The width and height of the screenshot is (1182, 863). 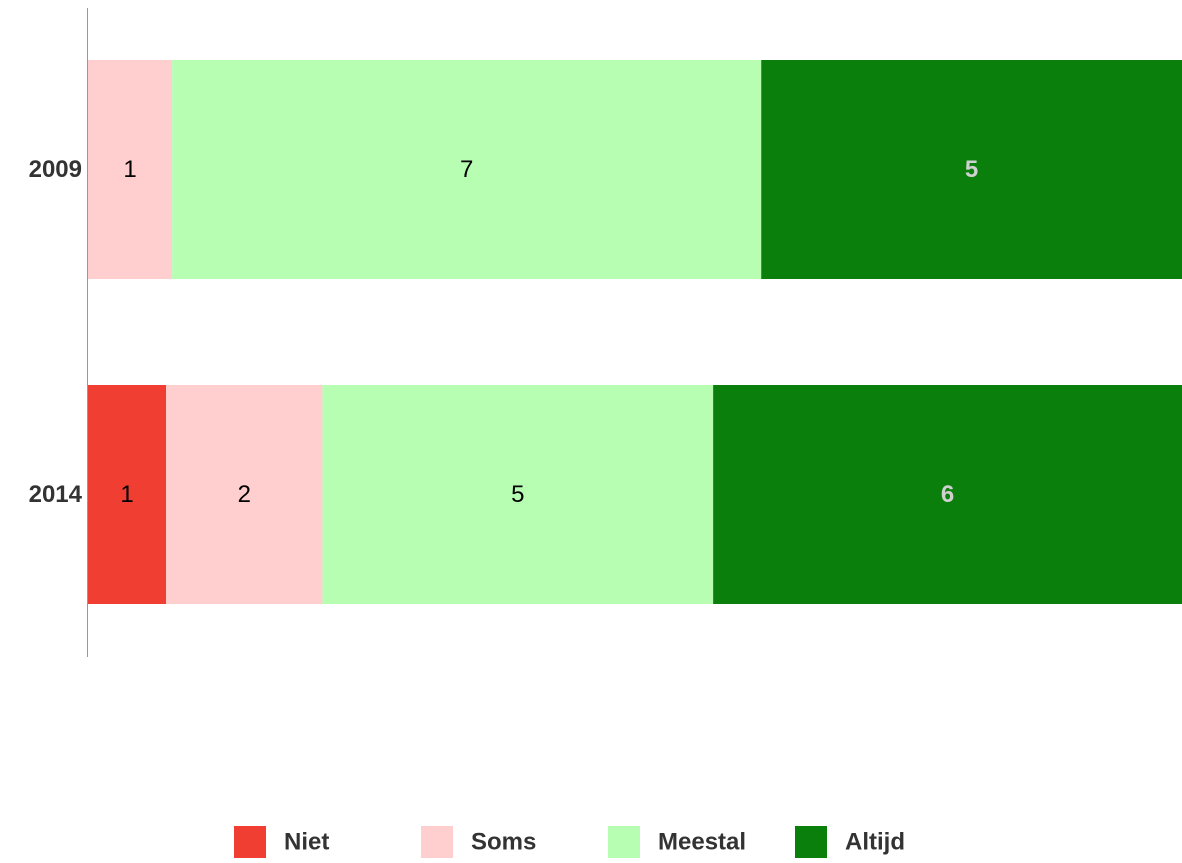 I want to click on value-label: 6, so click(x=947, y=494).